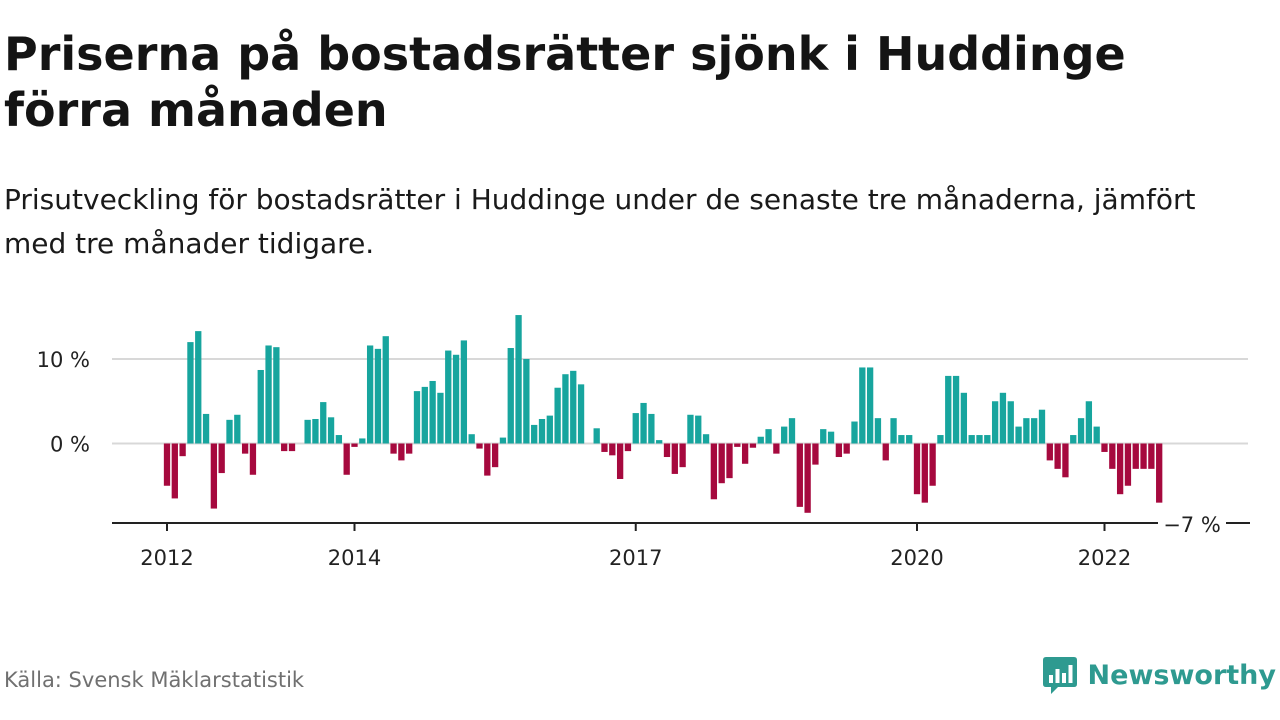 The height and width of the screenshot is (720, 1280). I want to click on x-tick-label: 2012, so click(166, 558).